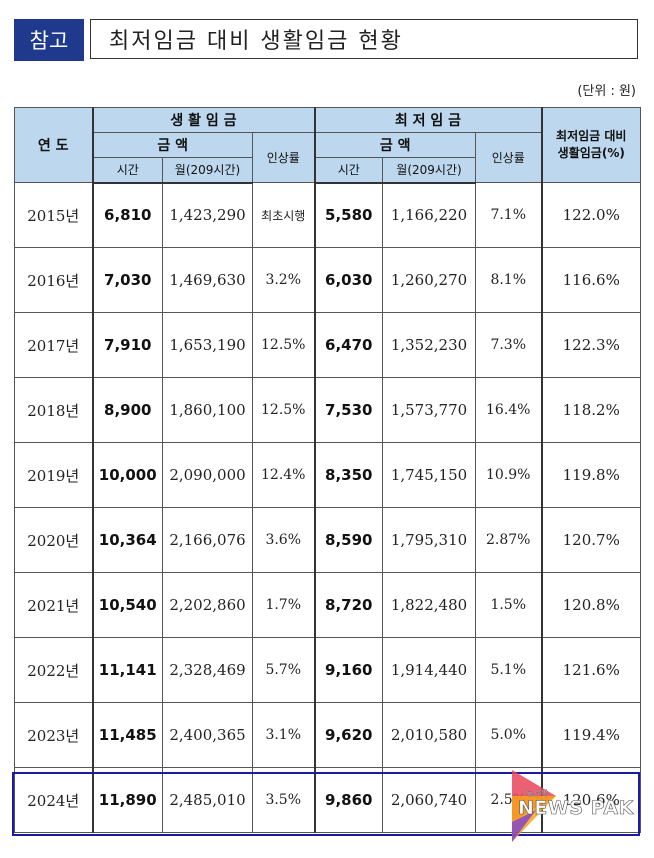 The width and height of the screenshot is (654, 858). Describe the element at coordinates (207, 540) in the screenshot. I see `living-month-cell: 2,166,076` at that location.